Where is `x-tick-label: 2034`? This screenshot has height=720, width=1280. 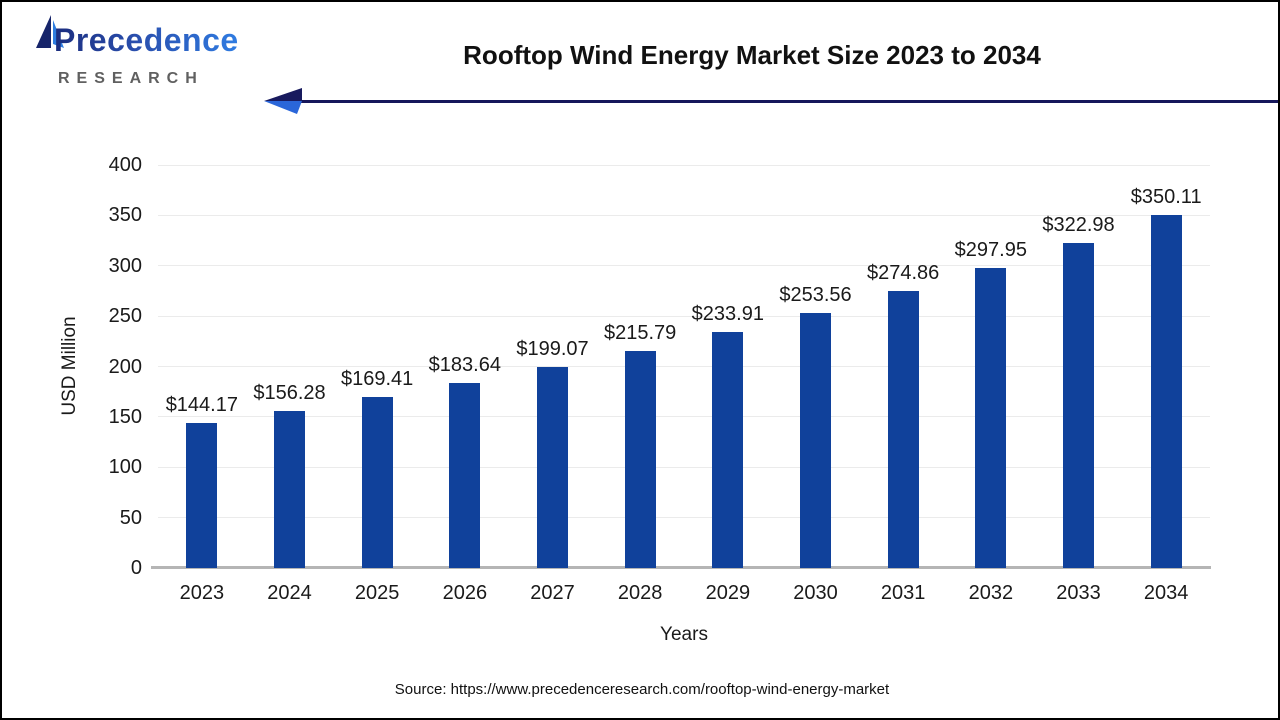 x-tick-label: 2034 is located at coordinates (1166, 593).